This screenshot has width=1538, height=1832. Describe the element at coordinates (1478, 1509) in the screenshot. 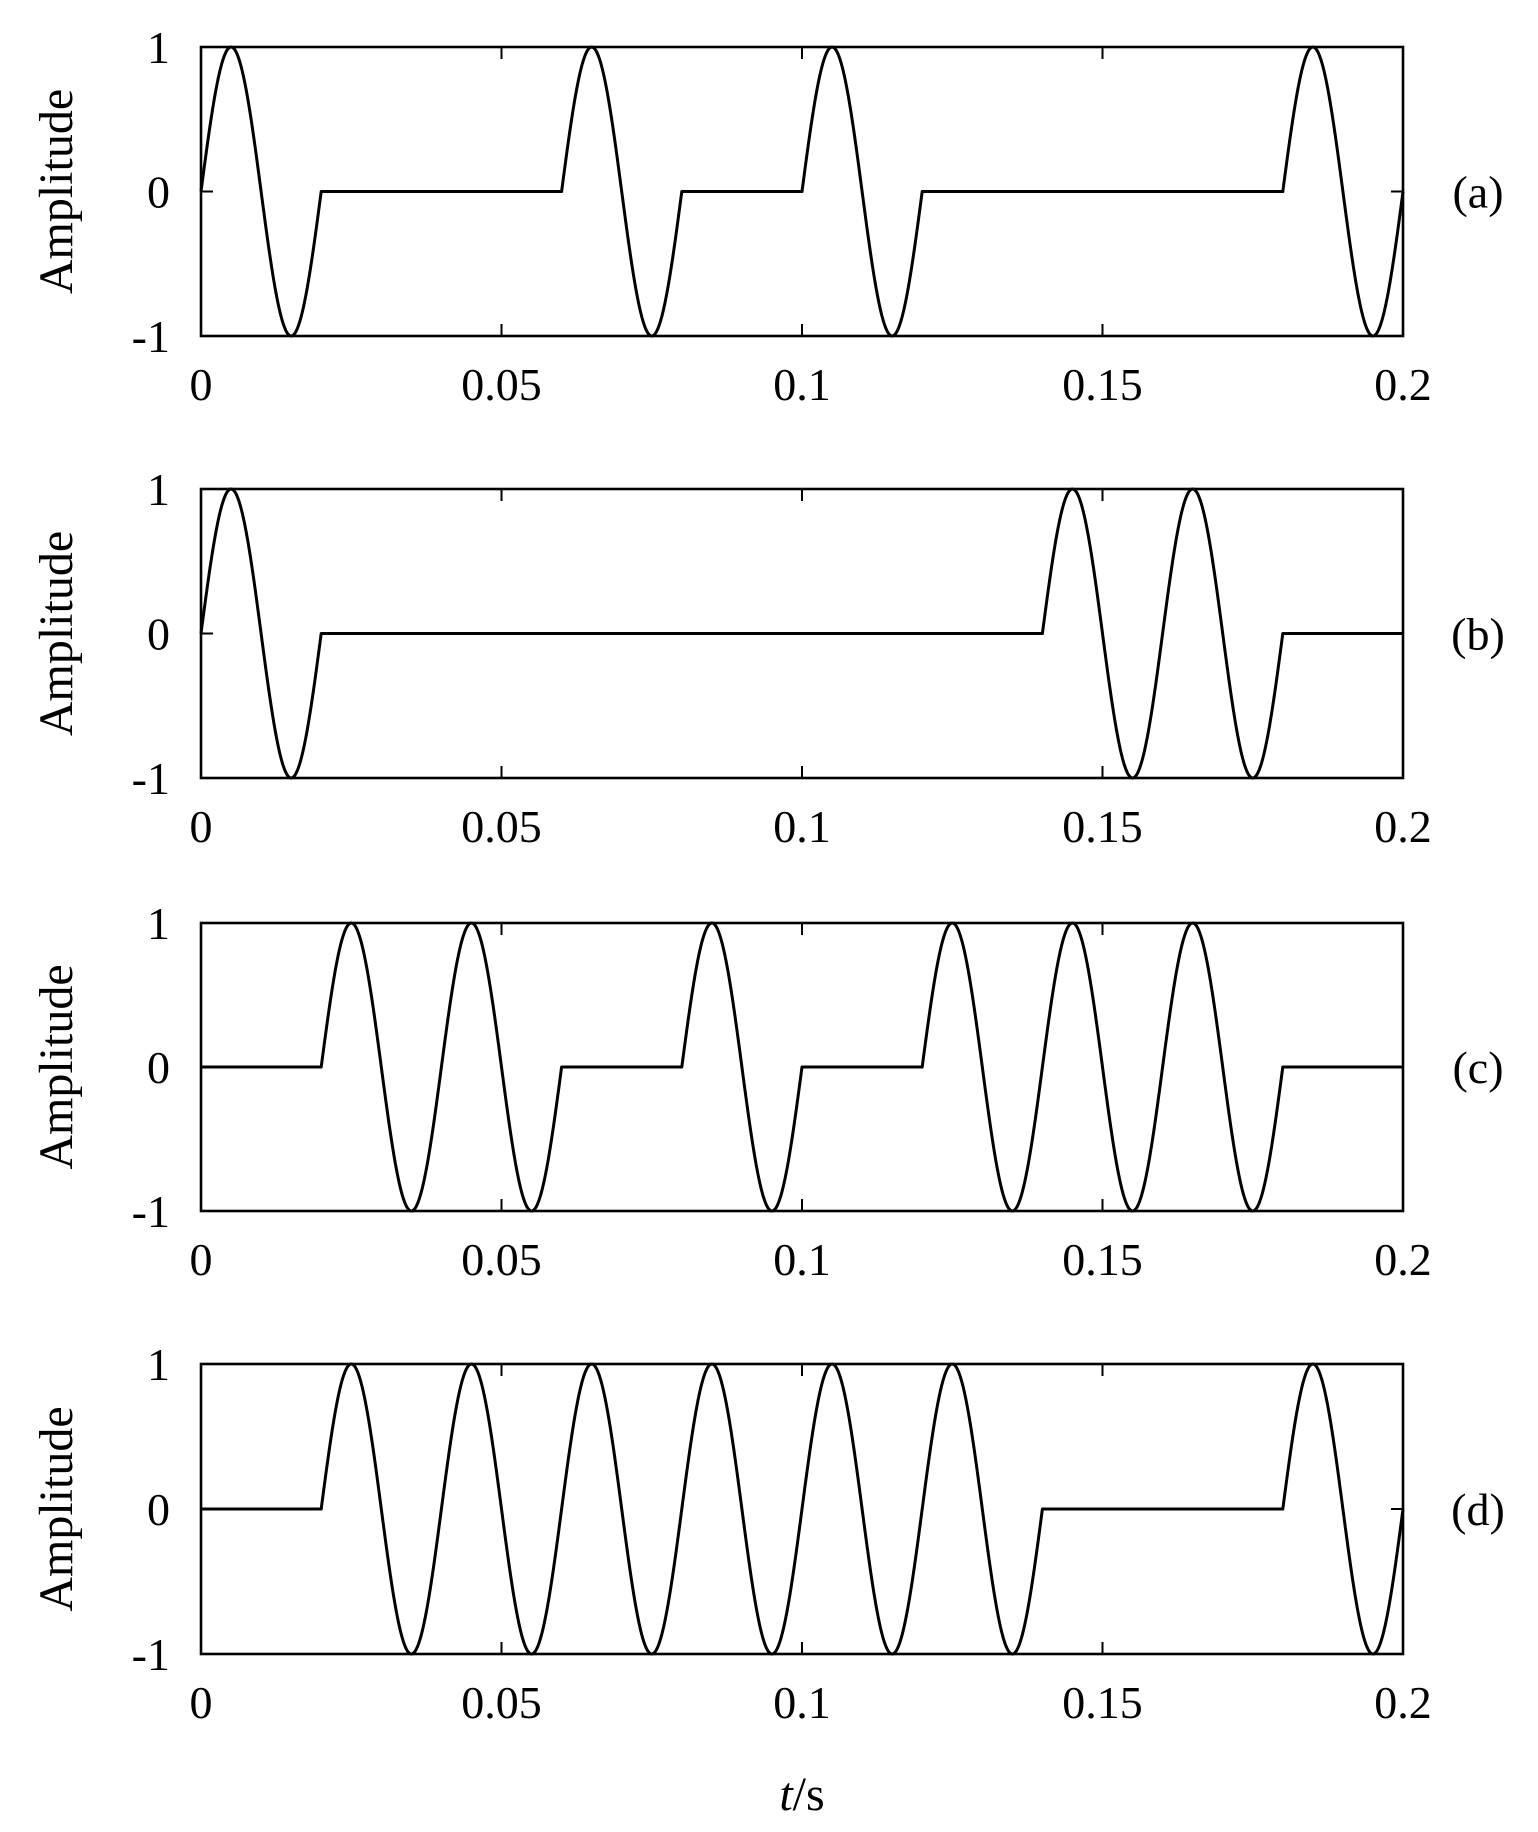

I see `panel-label: (d)` at that location.